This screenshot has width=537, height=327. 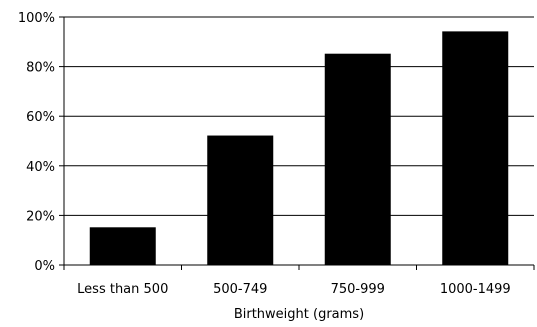 What do you see at coordinates (358, 289) in the screenshot?
I see `x-tick-label: 750-999` at bounding box center [358, 289].